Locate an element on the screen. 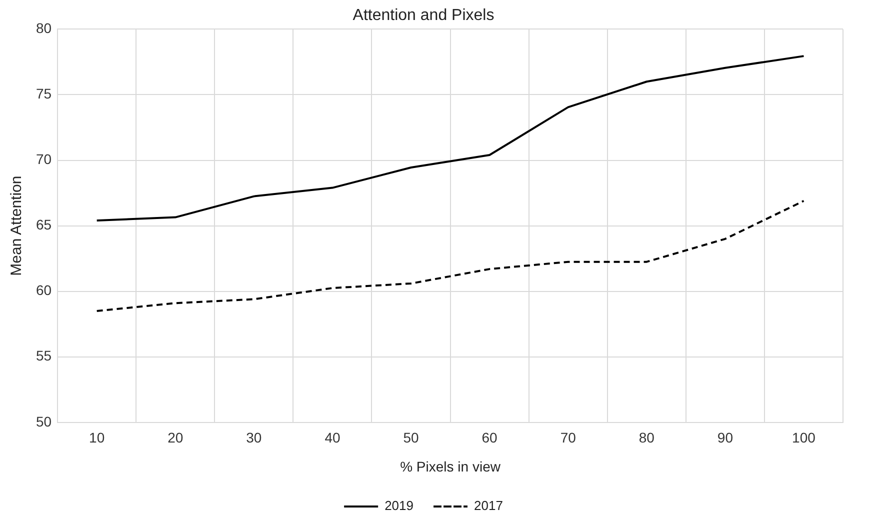  y-tick-label: 75 is located at coordinates (44, 94).